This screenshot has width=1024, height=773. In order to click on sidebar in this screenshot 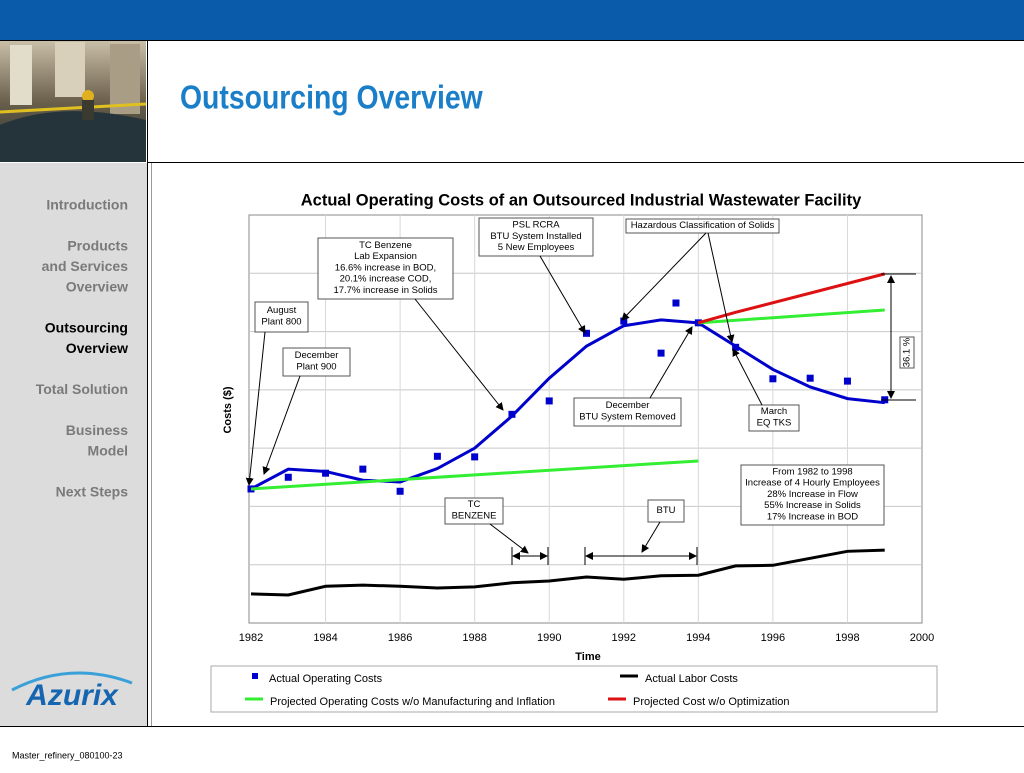, I will do `click(73, 444)`.